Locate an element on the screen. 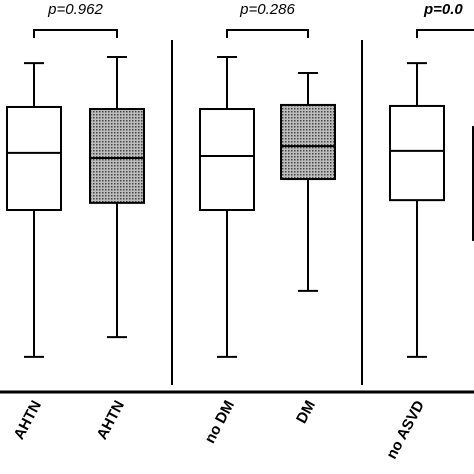 This screenshot has width=474, height=474. x-tick-label: no DM is located at coordinates (220, 422).